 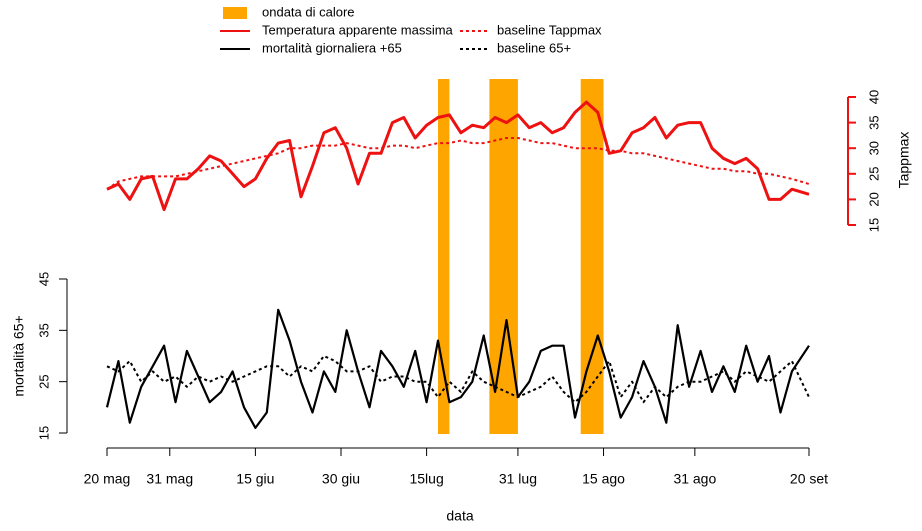 What do you see at coordinates (549, 29) in the screenshot?
I see `legend-label: baseline Tappmax` at bounding box center [549, 29].